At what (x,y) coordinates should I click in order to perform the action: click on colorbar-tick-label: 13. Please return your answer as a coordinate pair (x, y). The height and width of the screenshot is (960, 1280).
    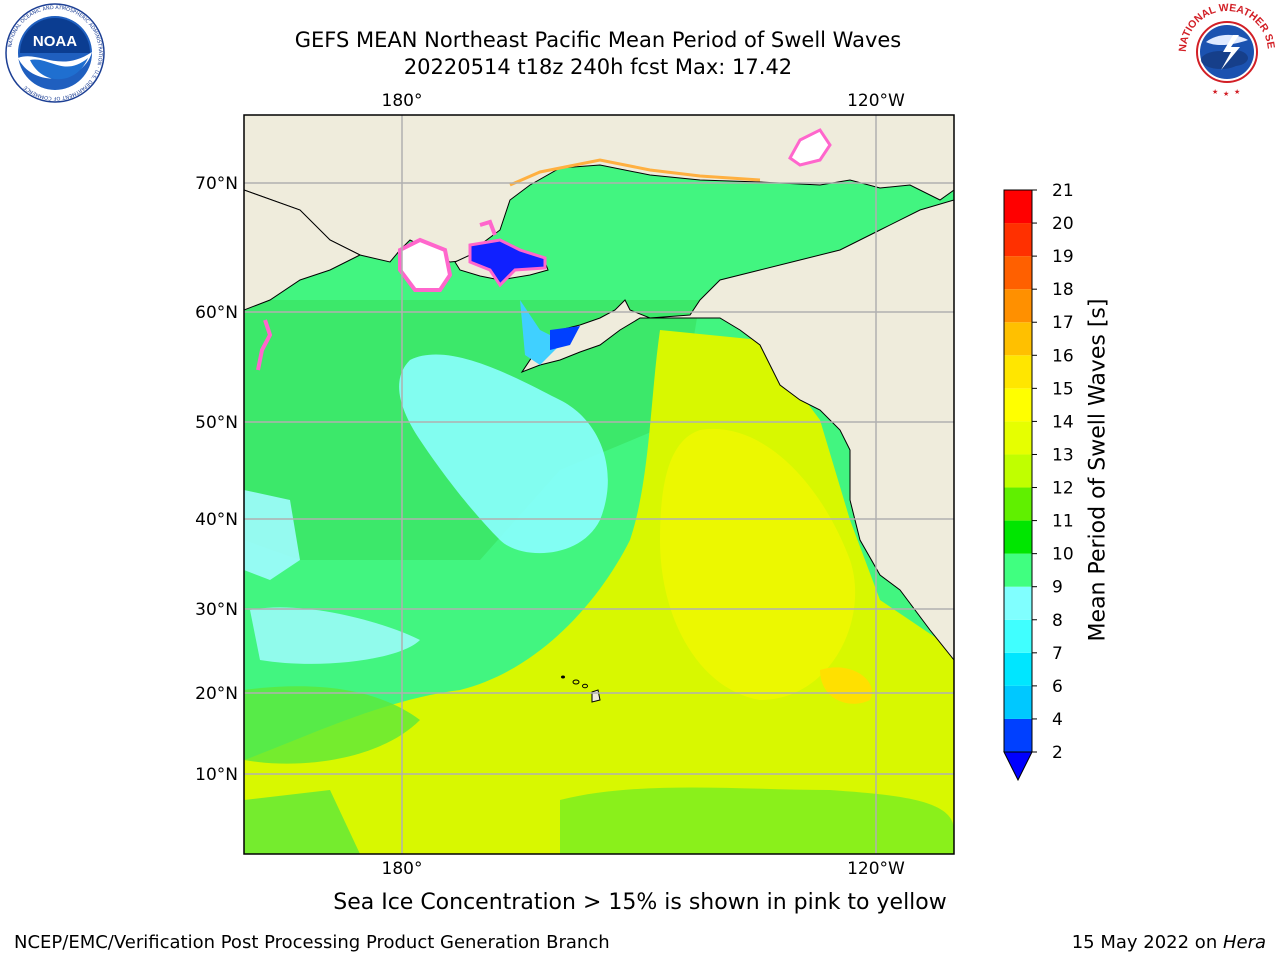
    Looking at the image, I should click on (1063, 455).